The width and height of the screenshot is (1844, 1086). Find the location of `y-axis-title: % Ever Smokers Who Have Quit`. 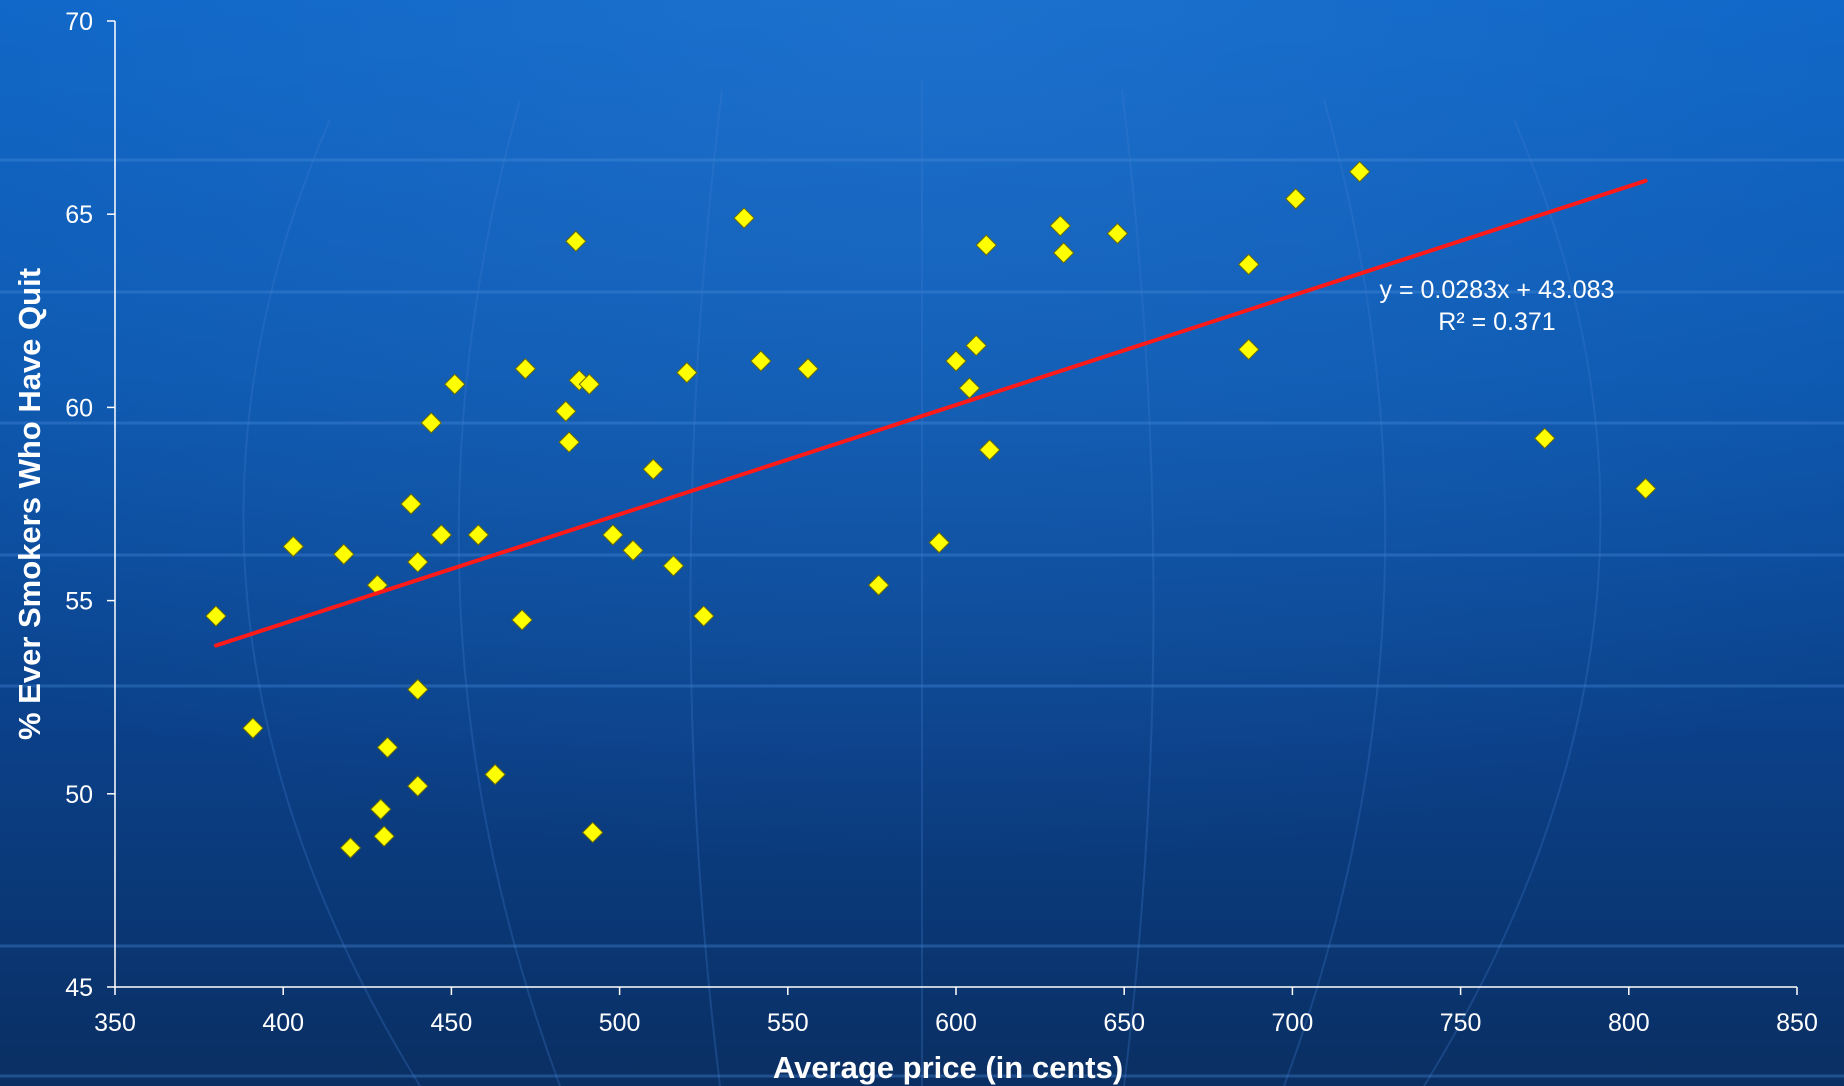

y-axis-title: % Ever Smokers Who Have Quit is located at coordinates (29, 504).